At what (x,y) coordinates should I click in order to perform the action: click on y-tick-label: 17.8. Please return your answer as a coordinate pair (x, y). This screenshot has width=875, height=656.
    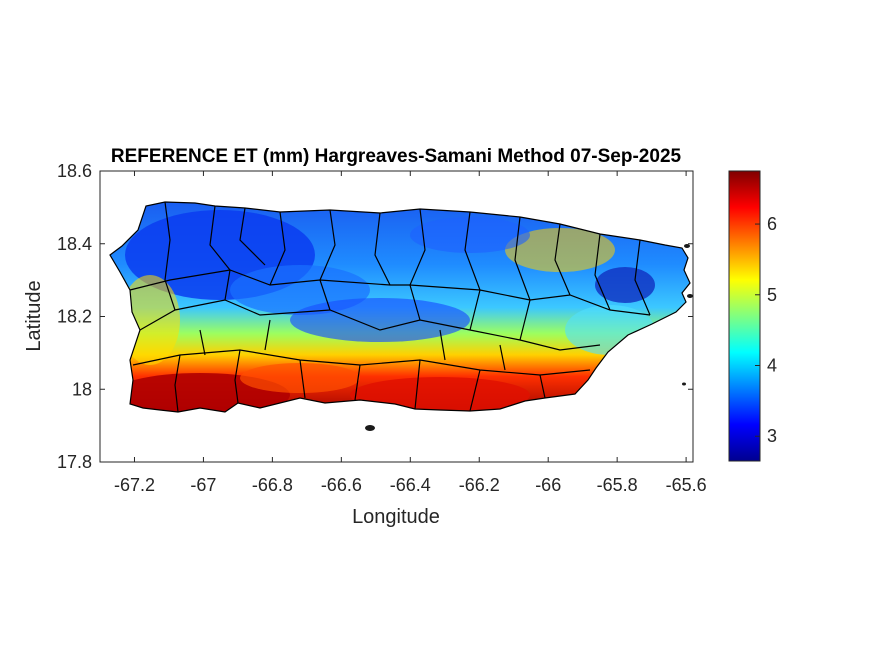
    Looking at the image, I should click on (74, 462).